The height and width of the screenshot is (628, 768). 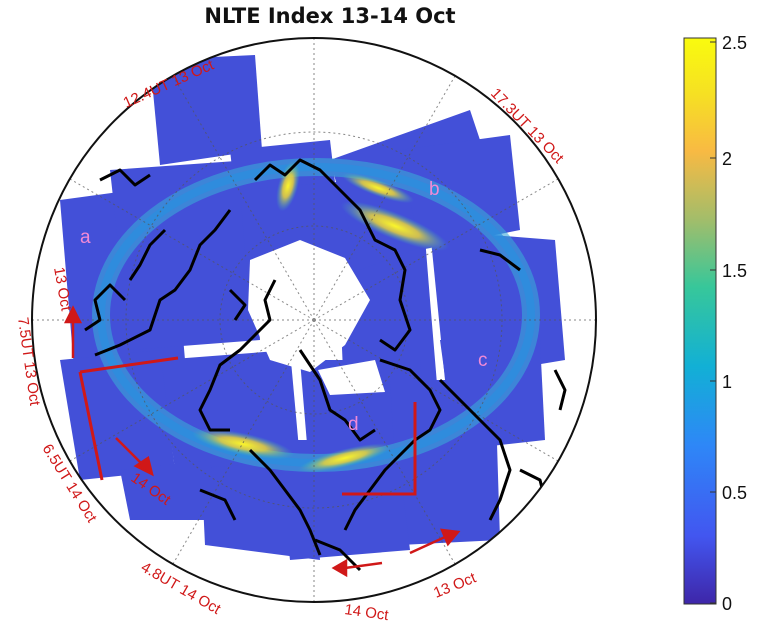 What do you see at coordinates (734, 271) in the screenshot?
I see `colorbar-tick-3: 1.5` at bounding box center [734, 271].